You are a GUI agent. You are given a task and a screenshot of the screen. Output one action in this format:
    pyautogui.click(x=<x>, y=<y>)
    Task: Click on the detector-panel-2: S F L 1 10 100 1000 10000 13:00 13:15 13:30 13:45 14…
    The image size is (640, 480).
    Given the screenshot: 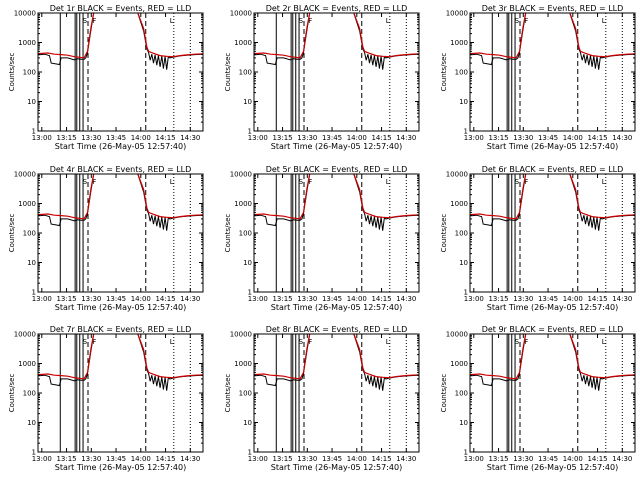 What is the action you would take?
    pyautogui.click(x=322, y=77)
    